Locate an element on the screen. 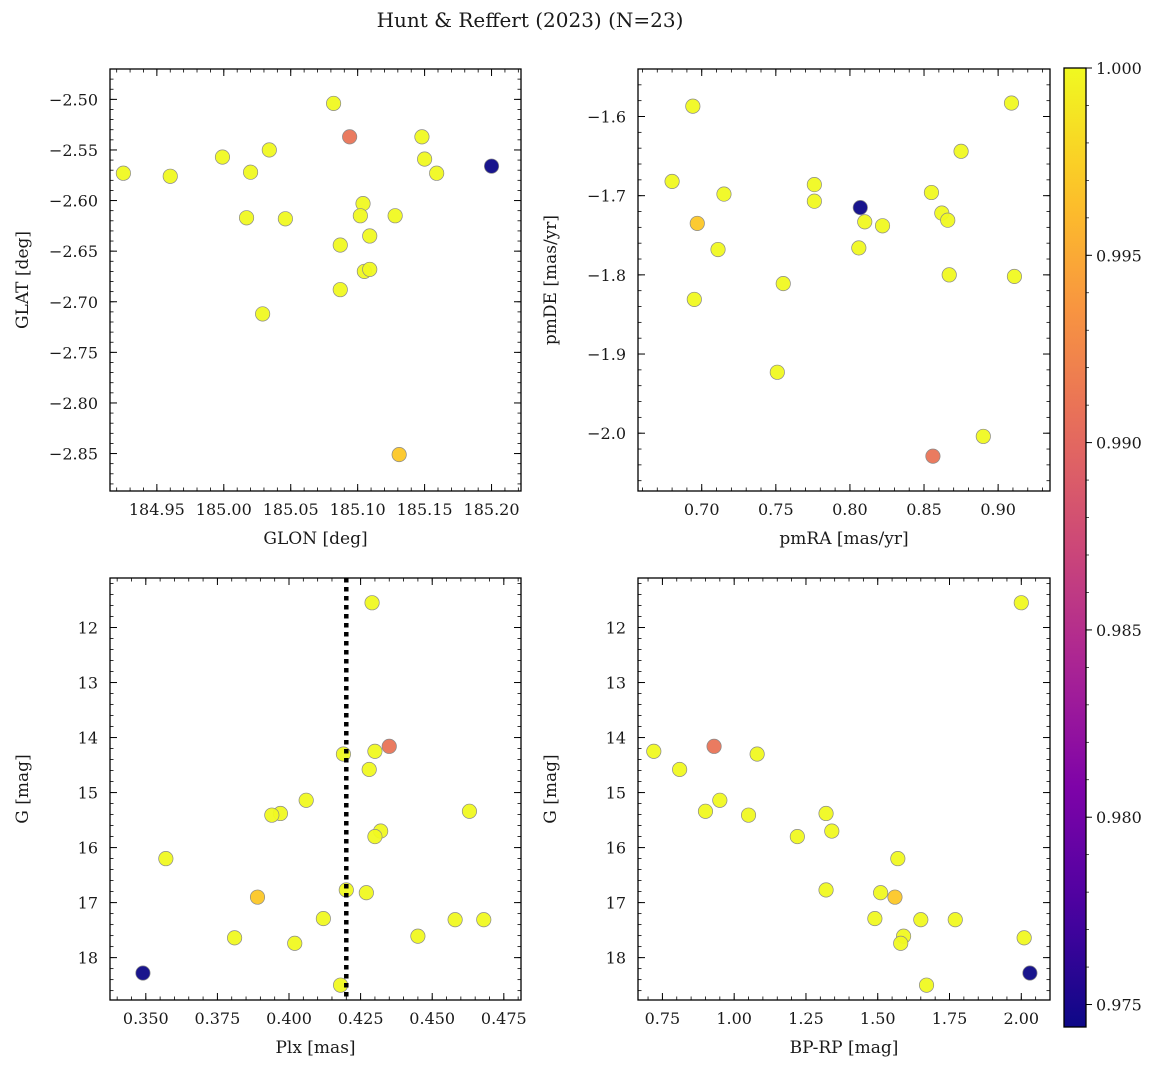 This screenshot has width=1161, height=1072. y-tick-label: 17 is located at coordinates (88, 903).